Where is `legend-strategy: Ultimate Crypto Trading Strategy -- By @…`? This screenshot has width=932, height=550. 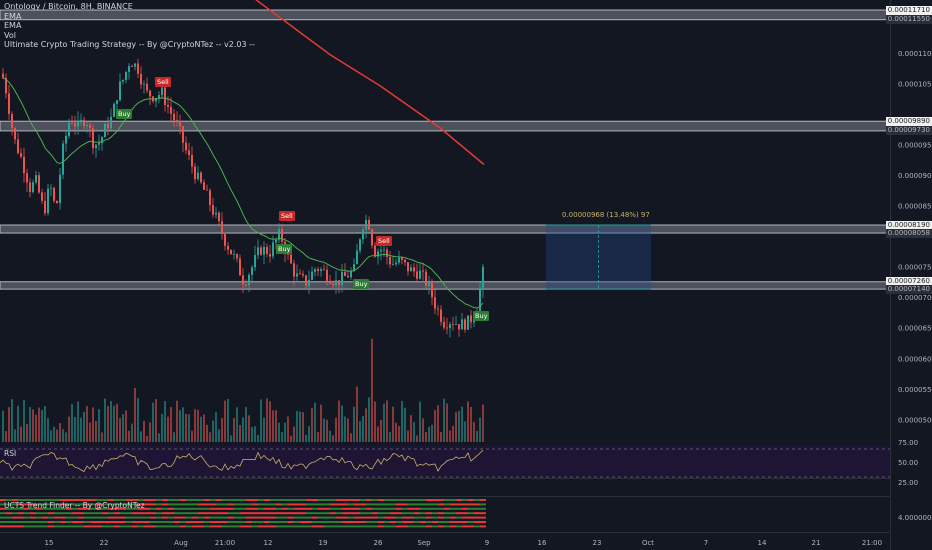
legend-strategy: Ultimate Crypto Trading Strategy -- By @… is located at coordinates (129, 44).